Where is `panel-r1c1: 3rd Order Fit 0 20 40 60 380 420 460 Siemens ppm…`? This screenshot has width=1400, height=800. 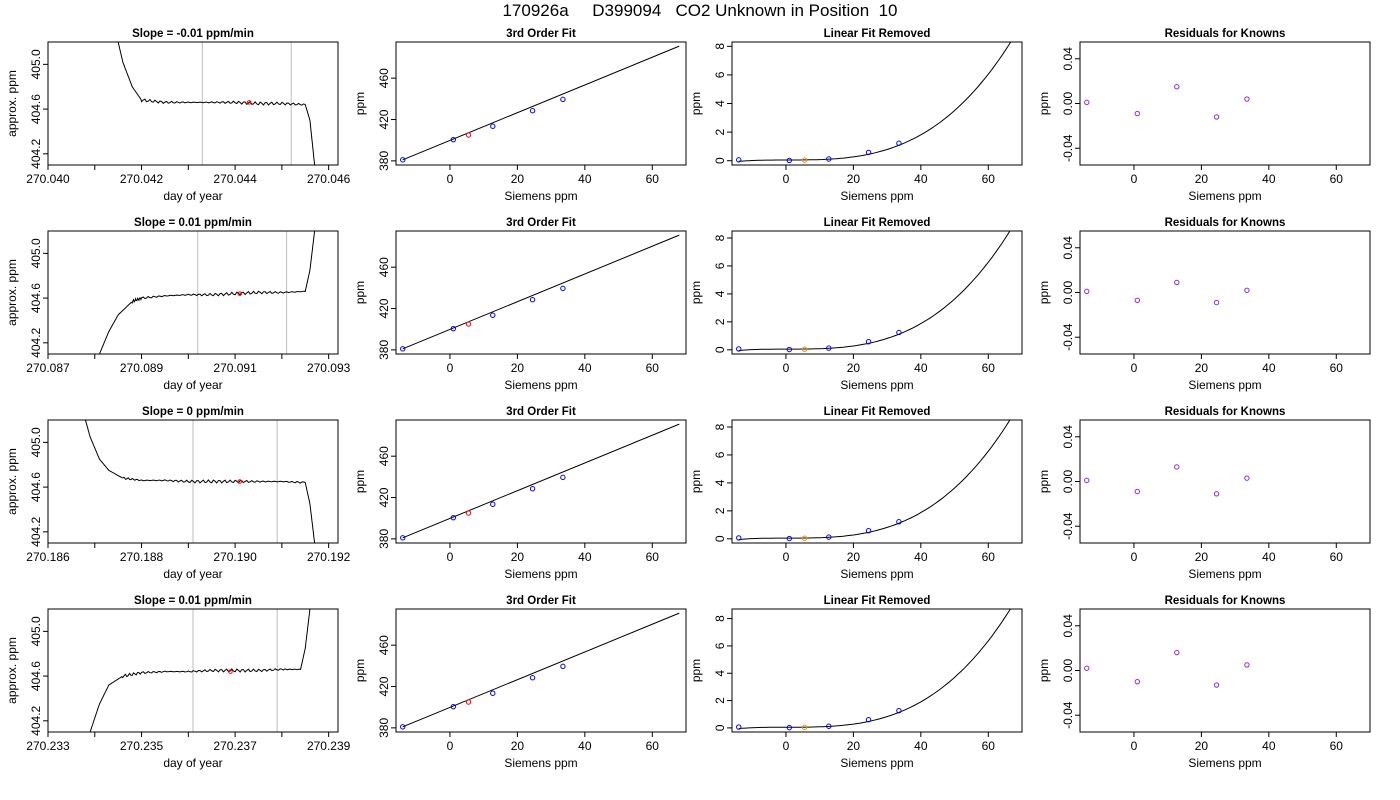 panel-r1c1: 3rd Order Fit 0 20 40 60 380 420 460 Siemens ppm… is located at coordinates (520, 304).